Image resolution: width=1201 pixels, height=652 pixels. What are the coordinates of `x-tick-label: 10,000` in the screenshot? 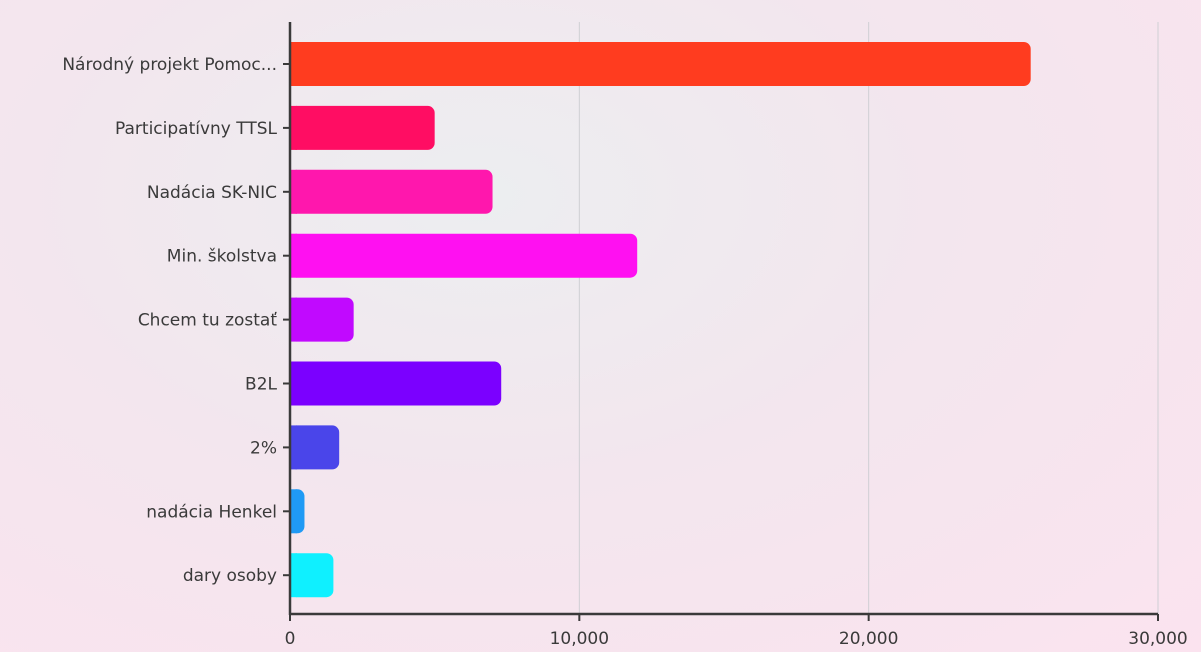 It's located at (579, 639).